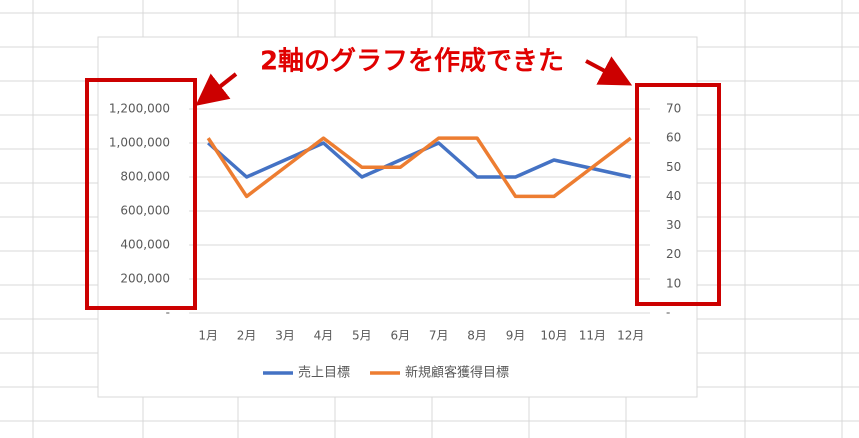  What do you see at coordinates (673, 196) in the screenshot?
I see `y2-tick-label: 40` at bounding box center [673, 196].